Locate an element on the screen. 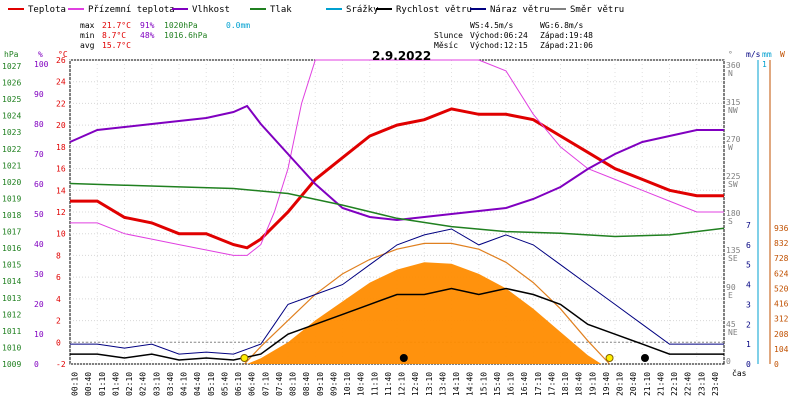 The height and width of the screenshot is (400, 800). tick-time: 05:40 is located at coordinates (224, 384).